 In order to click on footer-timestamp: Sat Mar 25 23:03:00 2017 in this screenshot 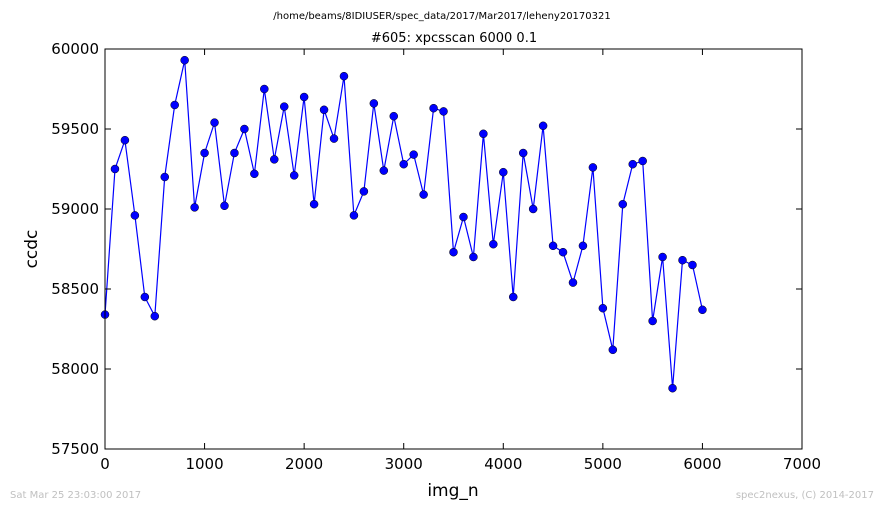, I will do `click(75, 495)`.